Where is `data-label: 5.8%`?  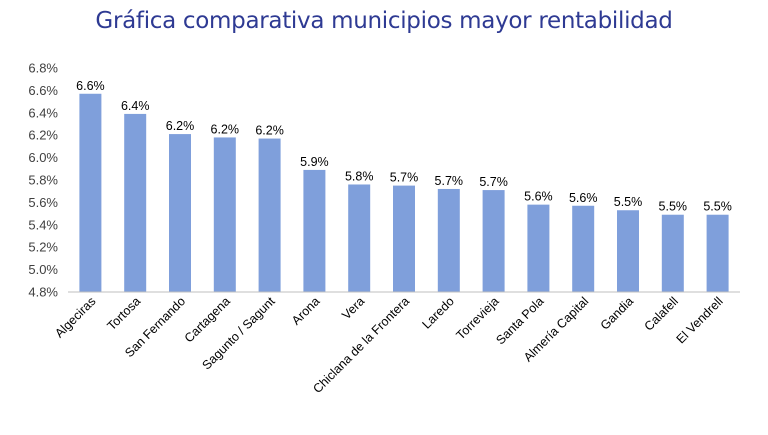 data-label: 5.8% is located at coordinates (359, 176).